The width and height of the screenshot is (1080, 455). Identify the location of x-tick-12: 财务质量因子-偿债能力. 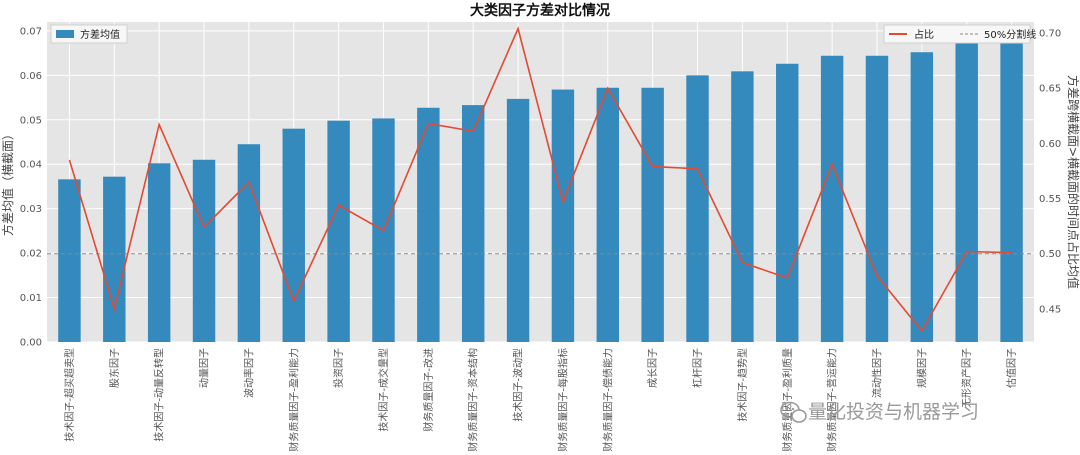
(607, 400).